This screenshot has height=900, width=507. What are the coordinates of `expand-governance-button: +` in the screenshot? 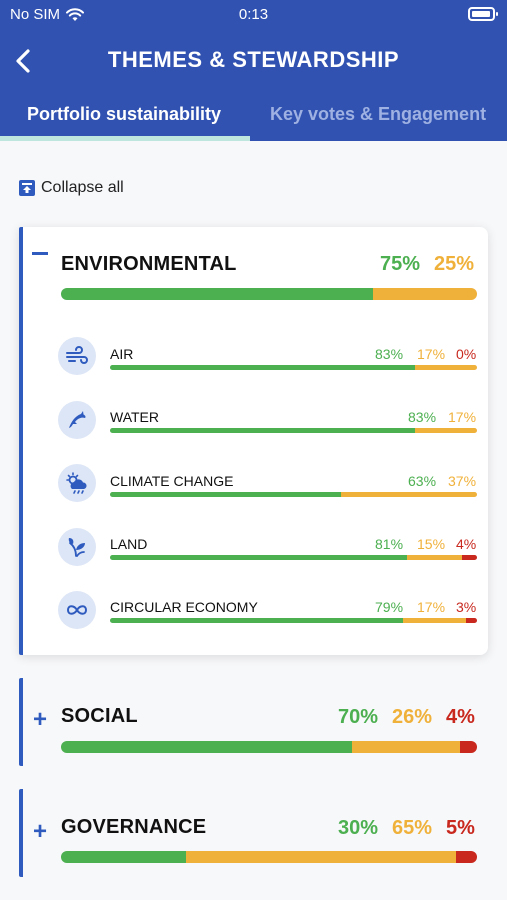 It's located at (40, 831).